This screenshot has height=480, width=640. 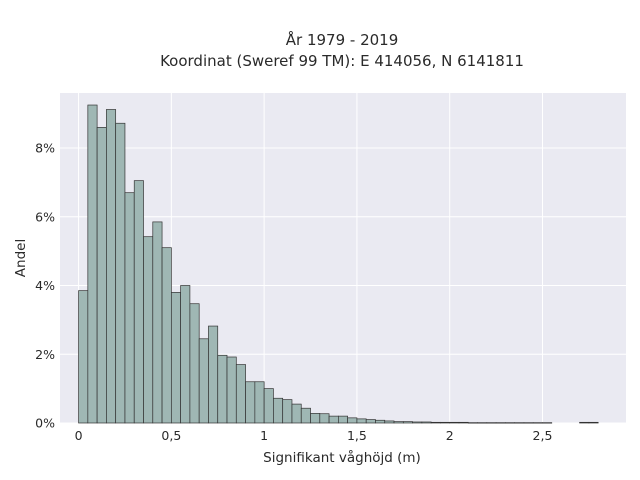 I want to click on y-tick-label: 6%, so click(x=45, y=216).